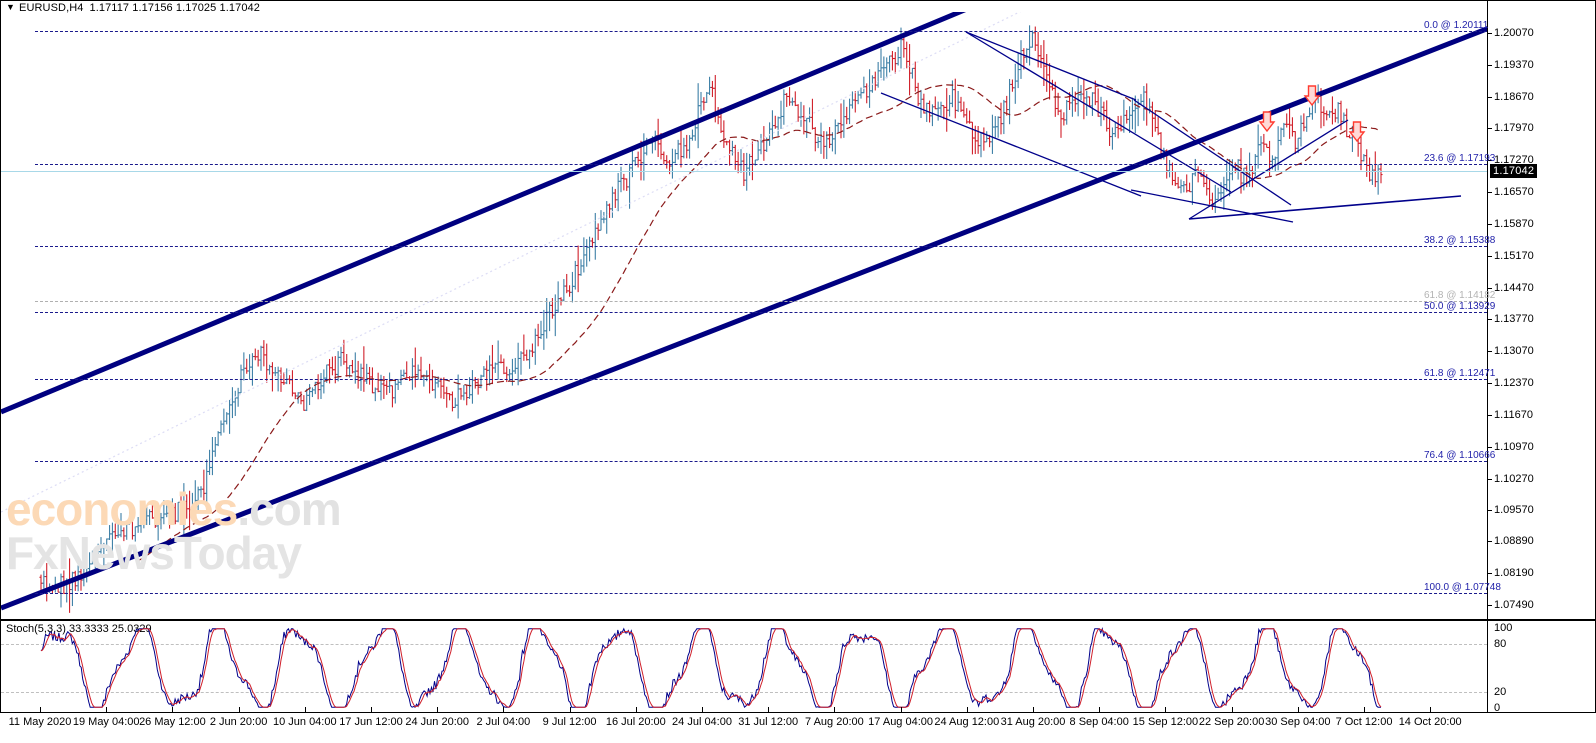 The image size is (1596, 743). What do you see at coordinates (569, 722) in the screenshot?
I see `time-tick-label: 9 Jul 12:00` at bounding box center [569, 722].